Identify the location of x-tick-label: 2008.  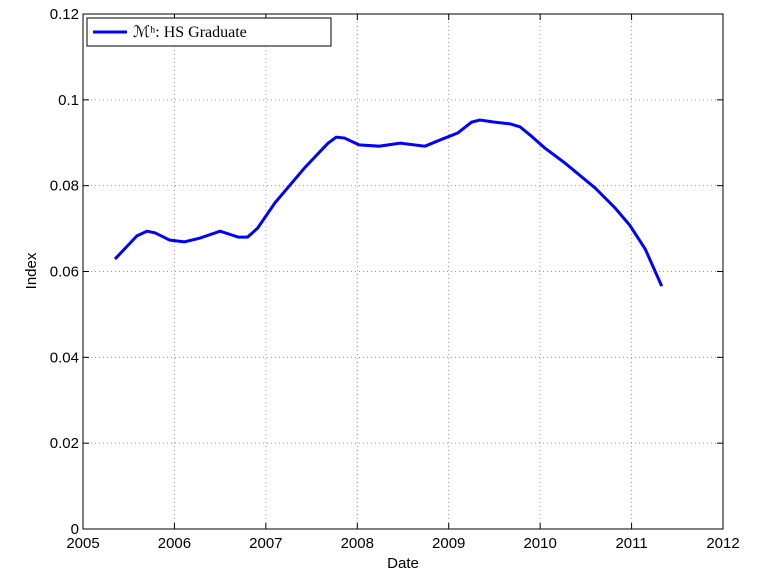
(357, 543).